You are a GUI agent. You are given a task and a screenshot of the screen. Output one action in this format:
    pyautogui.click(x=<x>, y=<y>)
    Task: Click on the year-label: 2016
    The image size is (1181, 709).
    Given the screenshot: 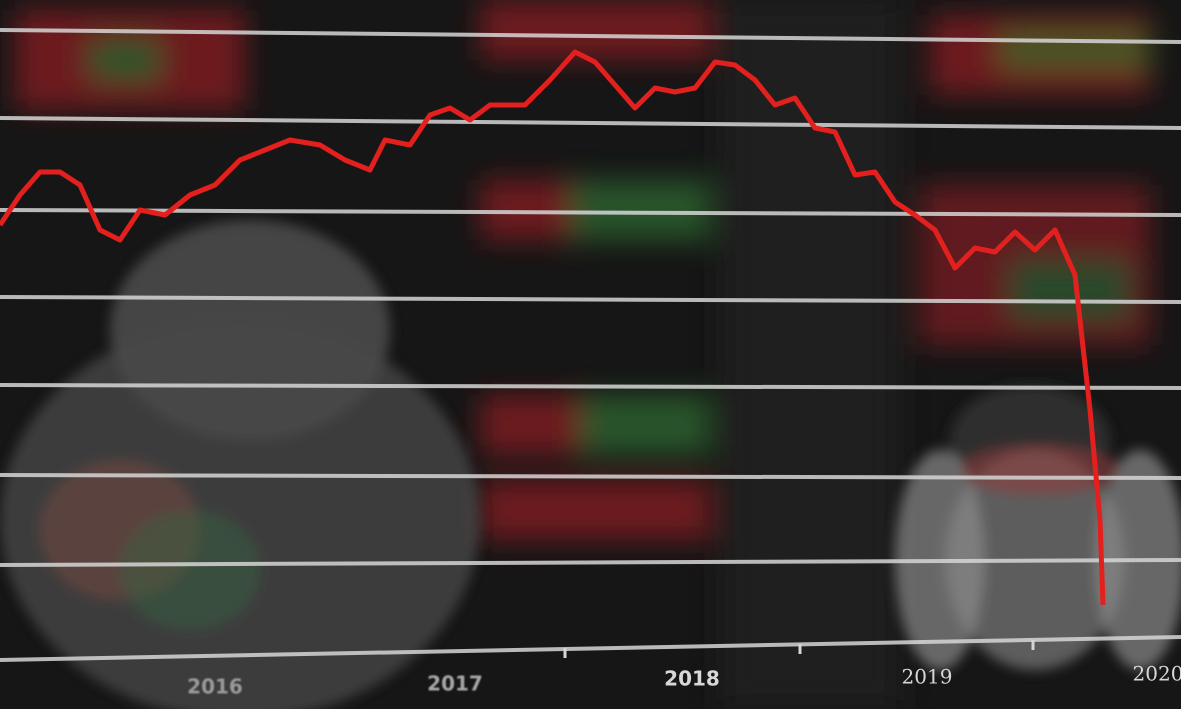 What is the action you would take?
    pyautogui.click(x=215, y=687)
    